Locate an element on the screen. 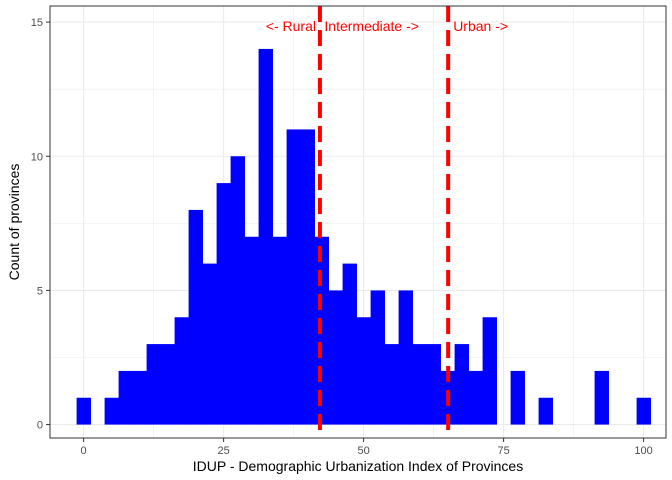  region-label: Intermediate -> is located at coordinates (371, 26).